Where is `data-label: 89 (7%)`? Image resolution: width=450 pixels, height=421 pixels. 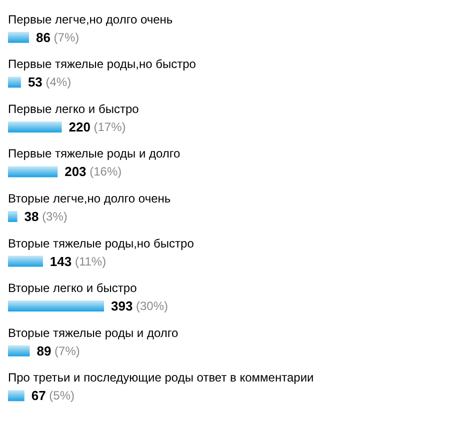 data-label: 89 (7%) is located at coordinates (58, 350).